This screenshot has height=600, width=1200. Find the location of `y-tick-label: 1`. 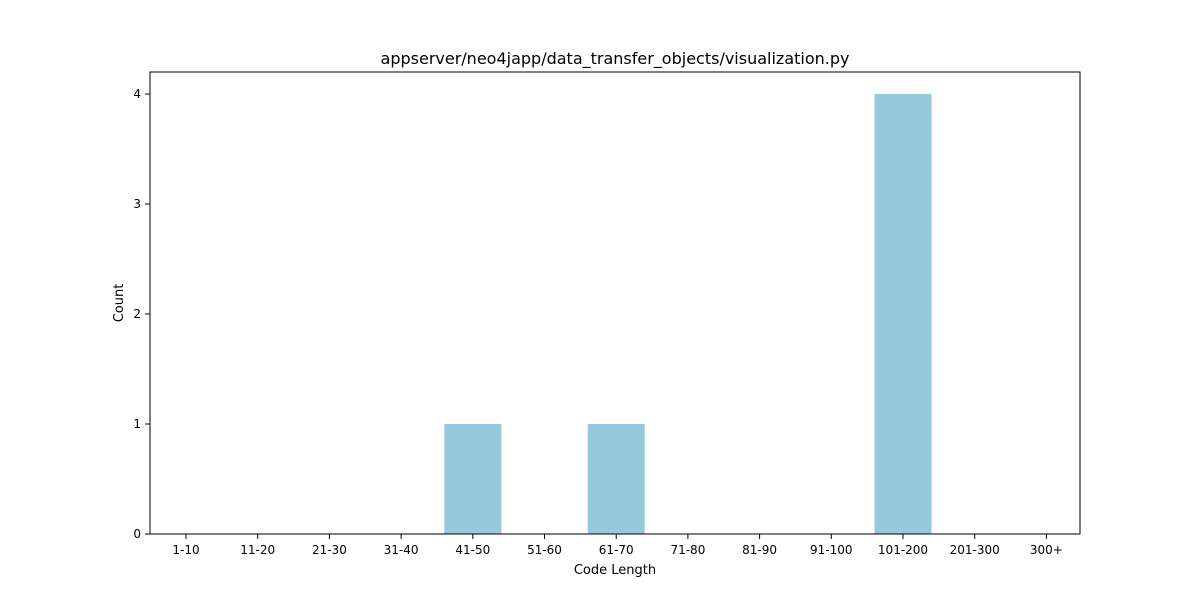

y-tick-label: 1 is located at coordinates (137, 424).